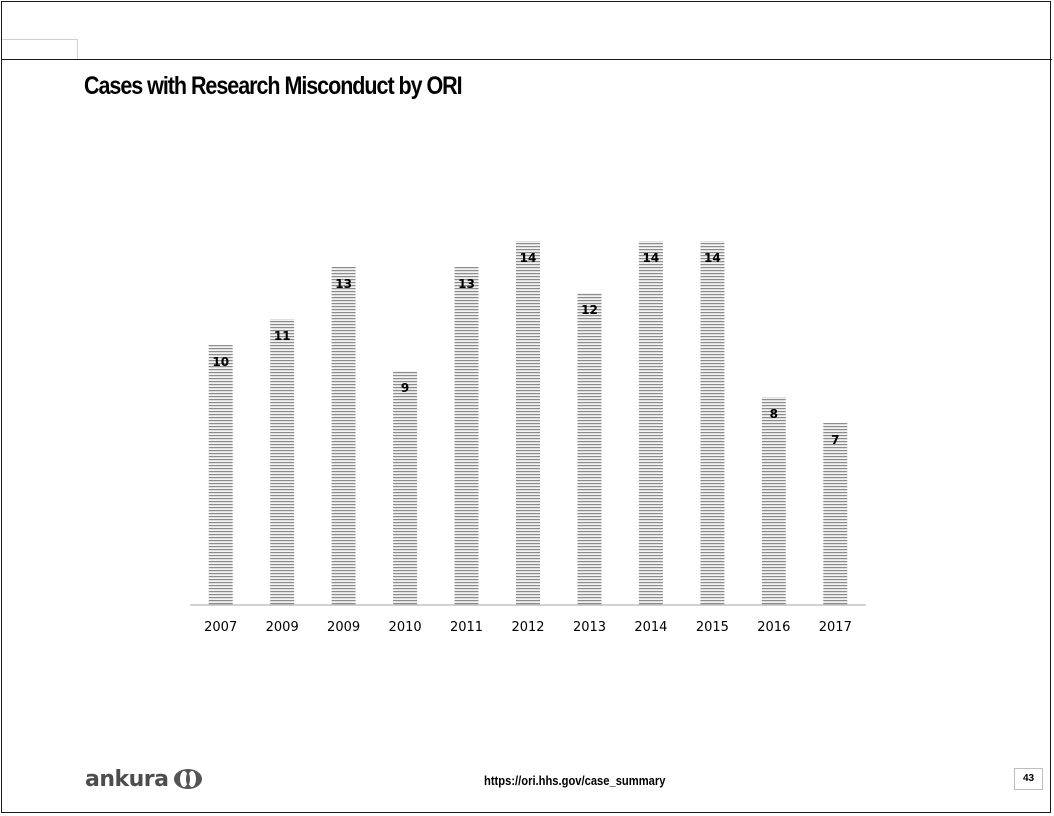 The image size is (1054, 816). I want to click on x-tick-label-6: 2013, so click(589, 627).